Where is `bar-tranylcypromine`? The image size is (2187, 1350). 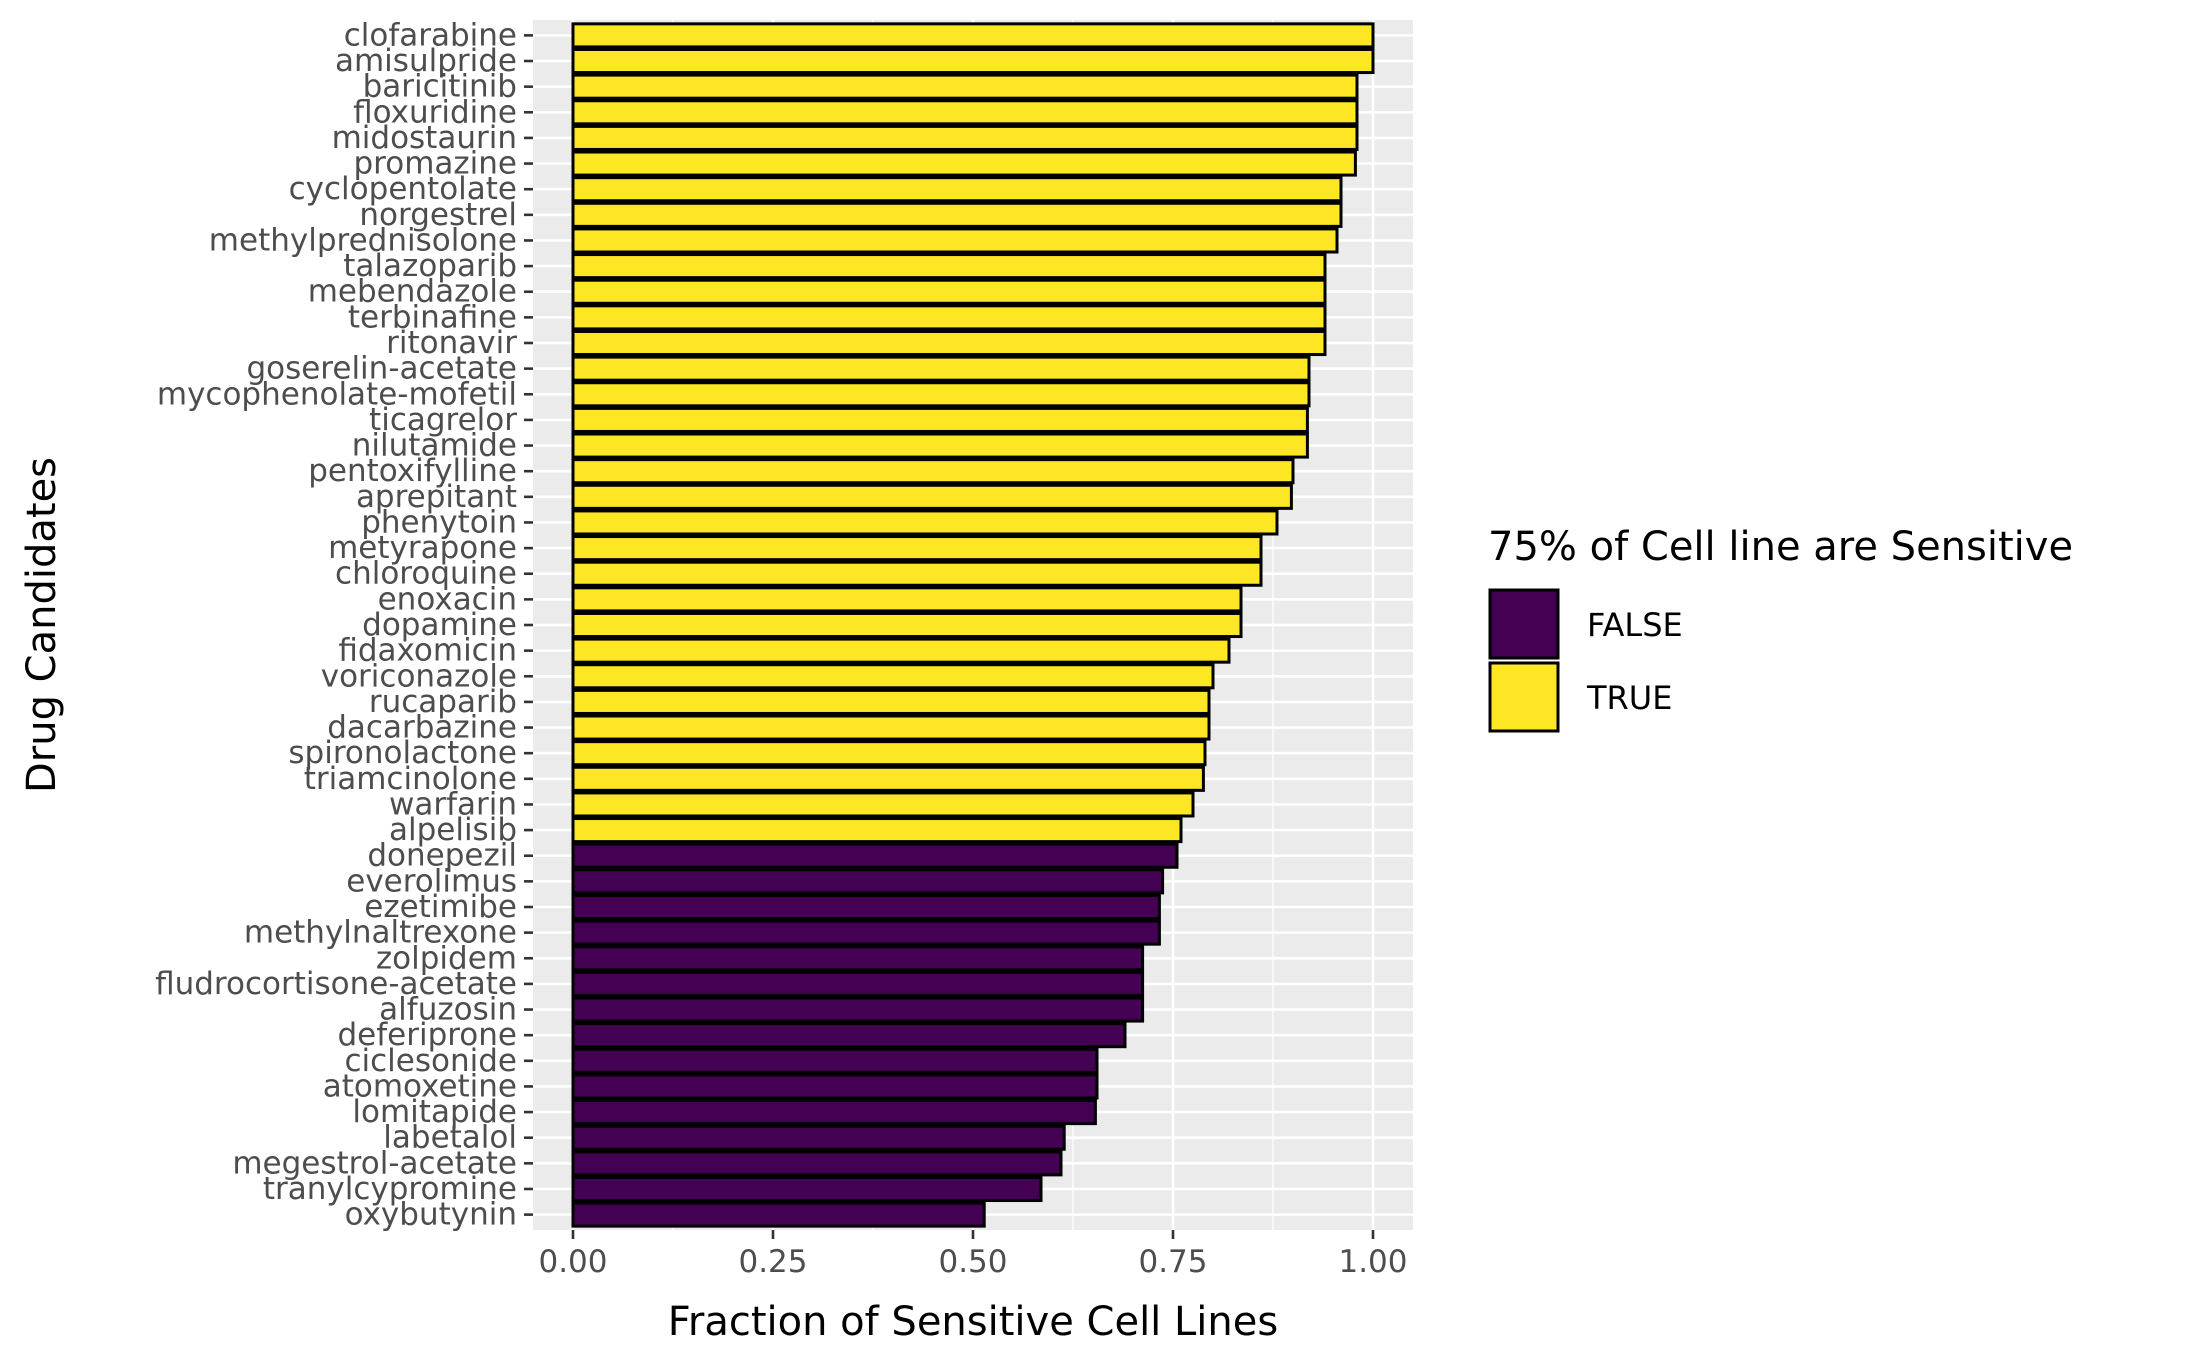
bar-tranylcypromine is located at coordinates (807, 1189).